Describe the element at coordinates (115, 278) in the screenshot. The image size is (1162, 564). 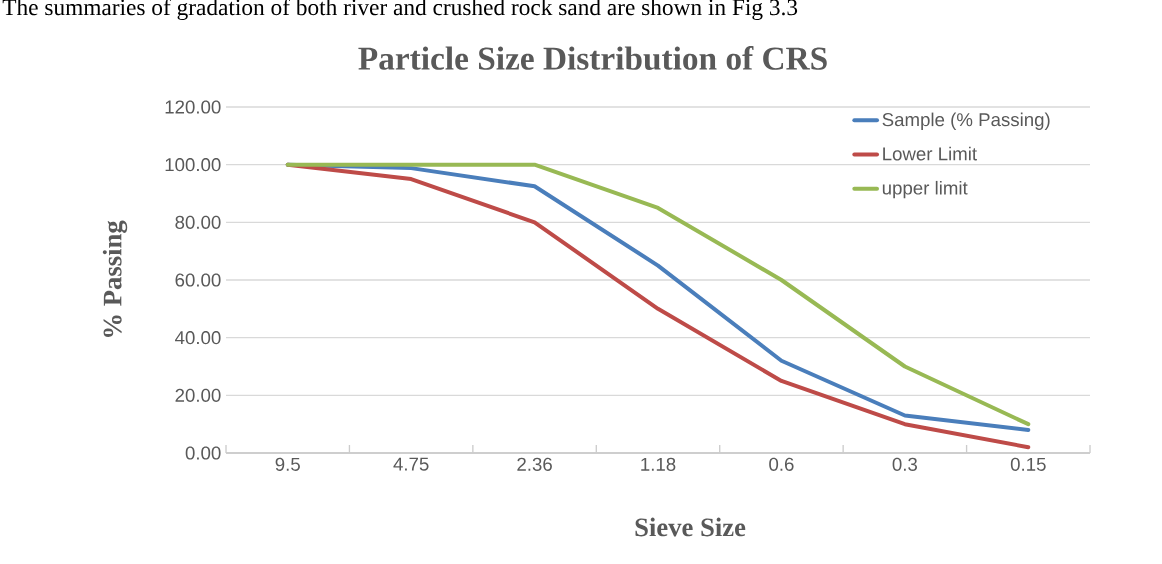
I see `y-axis-title: % Passing` at that location.